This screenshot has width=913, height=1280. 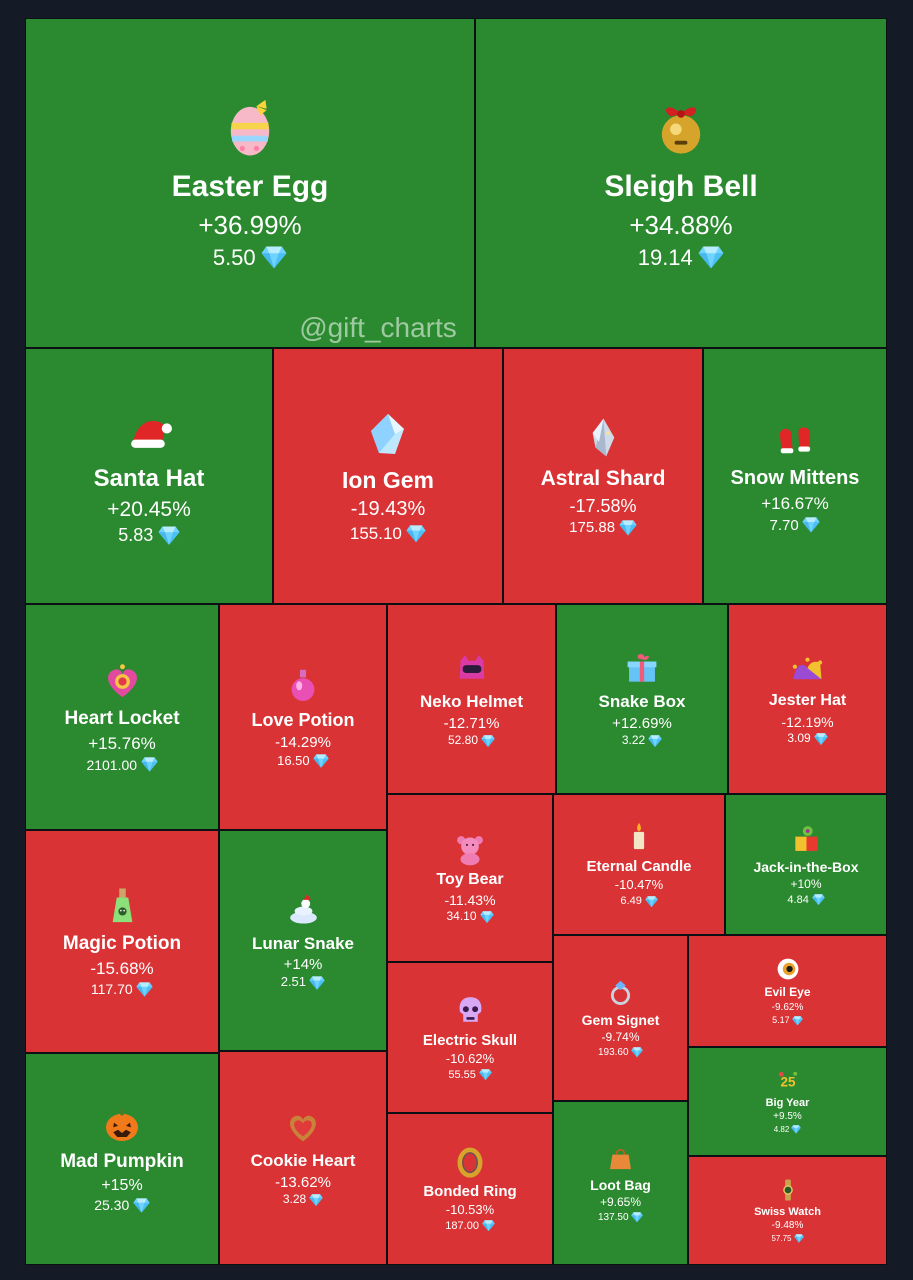 I want to click on tile-name: Big Year, so click(x=787, y=1102).